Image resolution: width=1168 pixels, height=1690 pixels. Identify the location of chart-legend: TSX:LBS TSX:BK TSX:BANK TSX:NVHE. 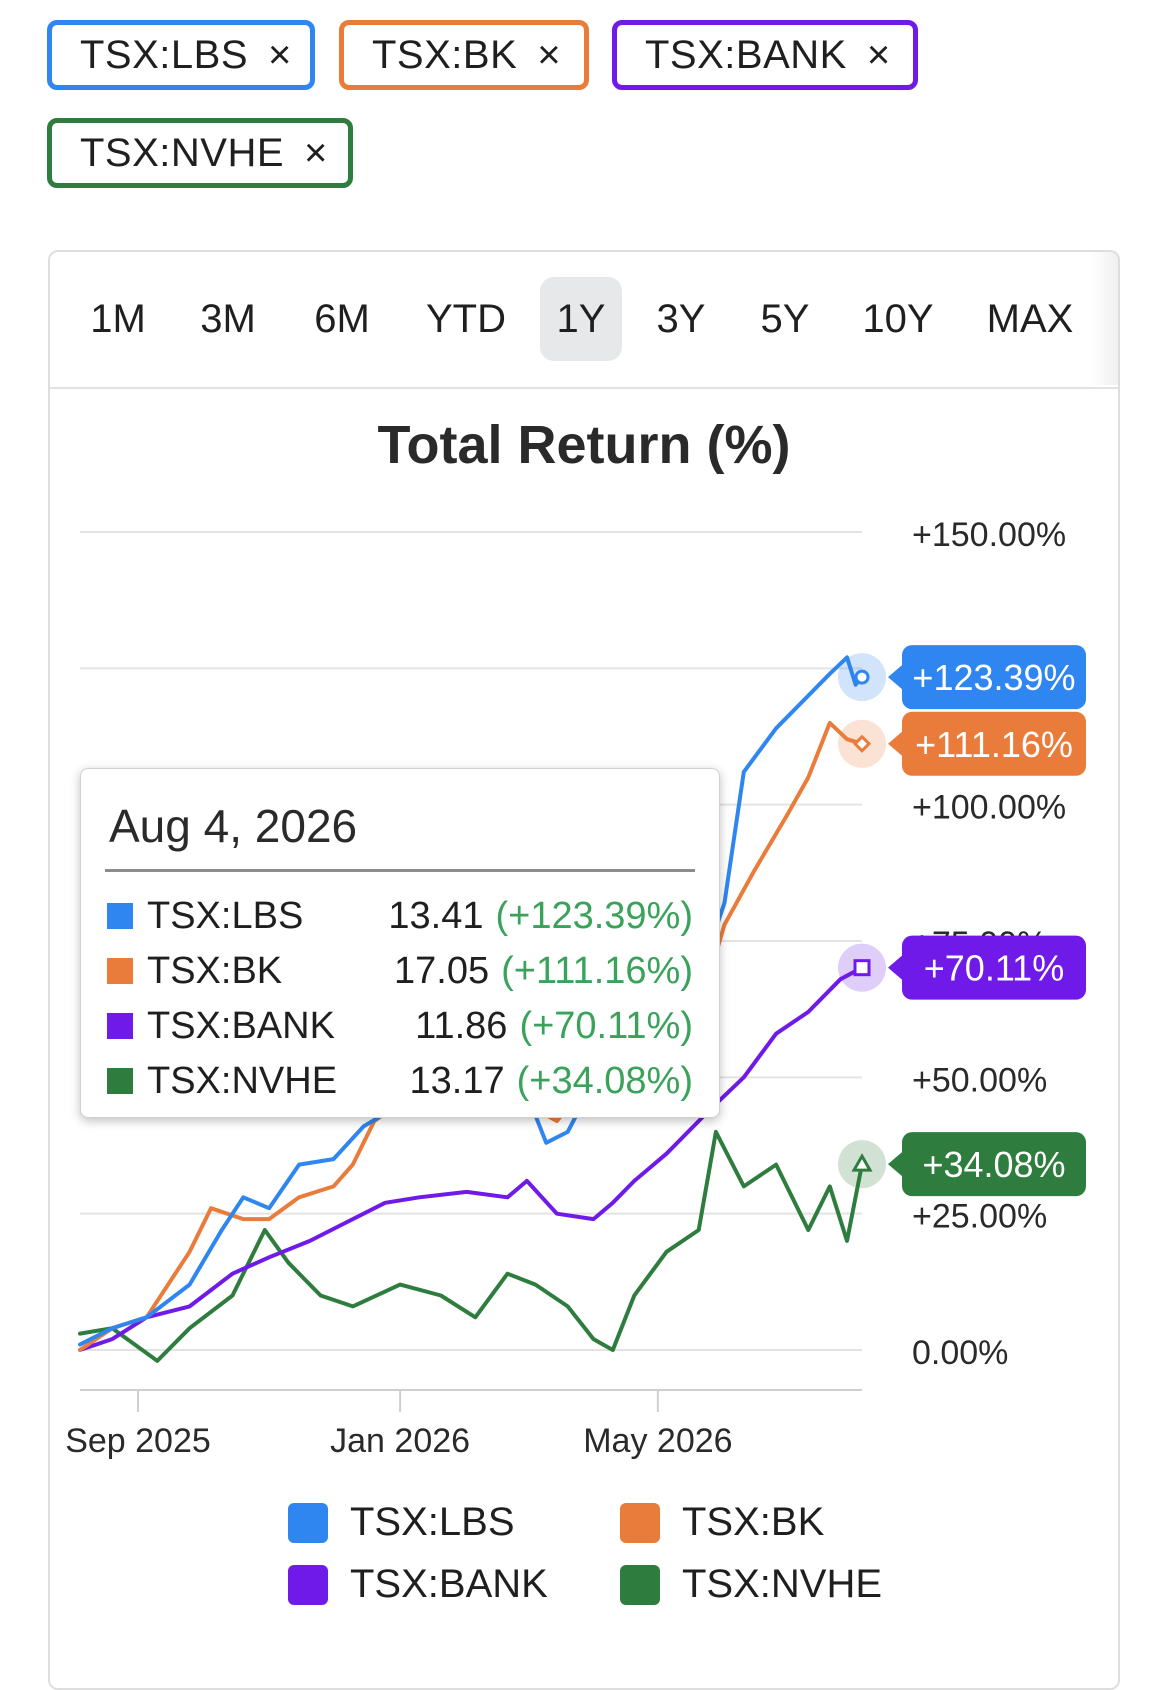
(584, 1570).